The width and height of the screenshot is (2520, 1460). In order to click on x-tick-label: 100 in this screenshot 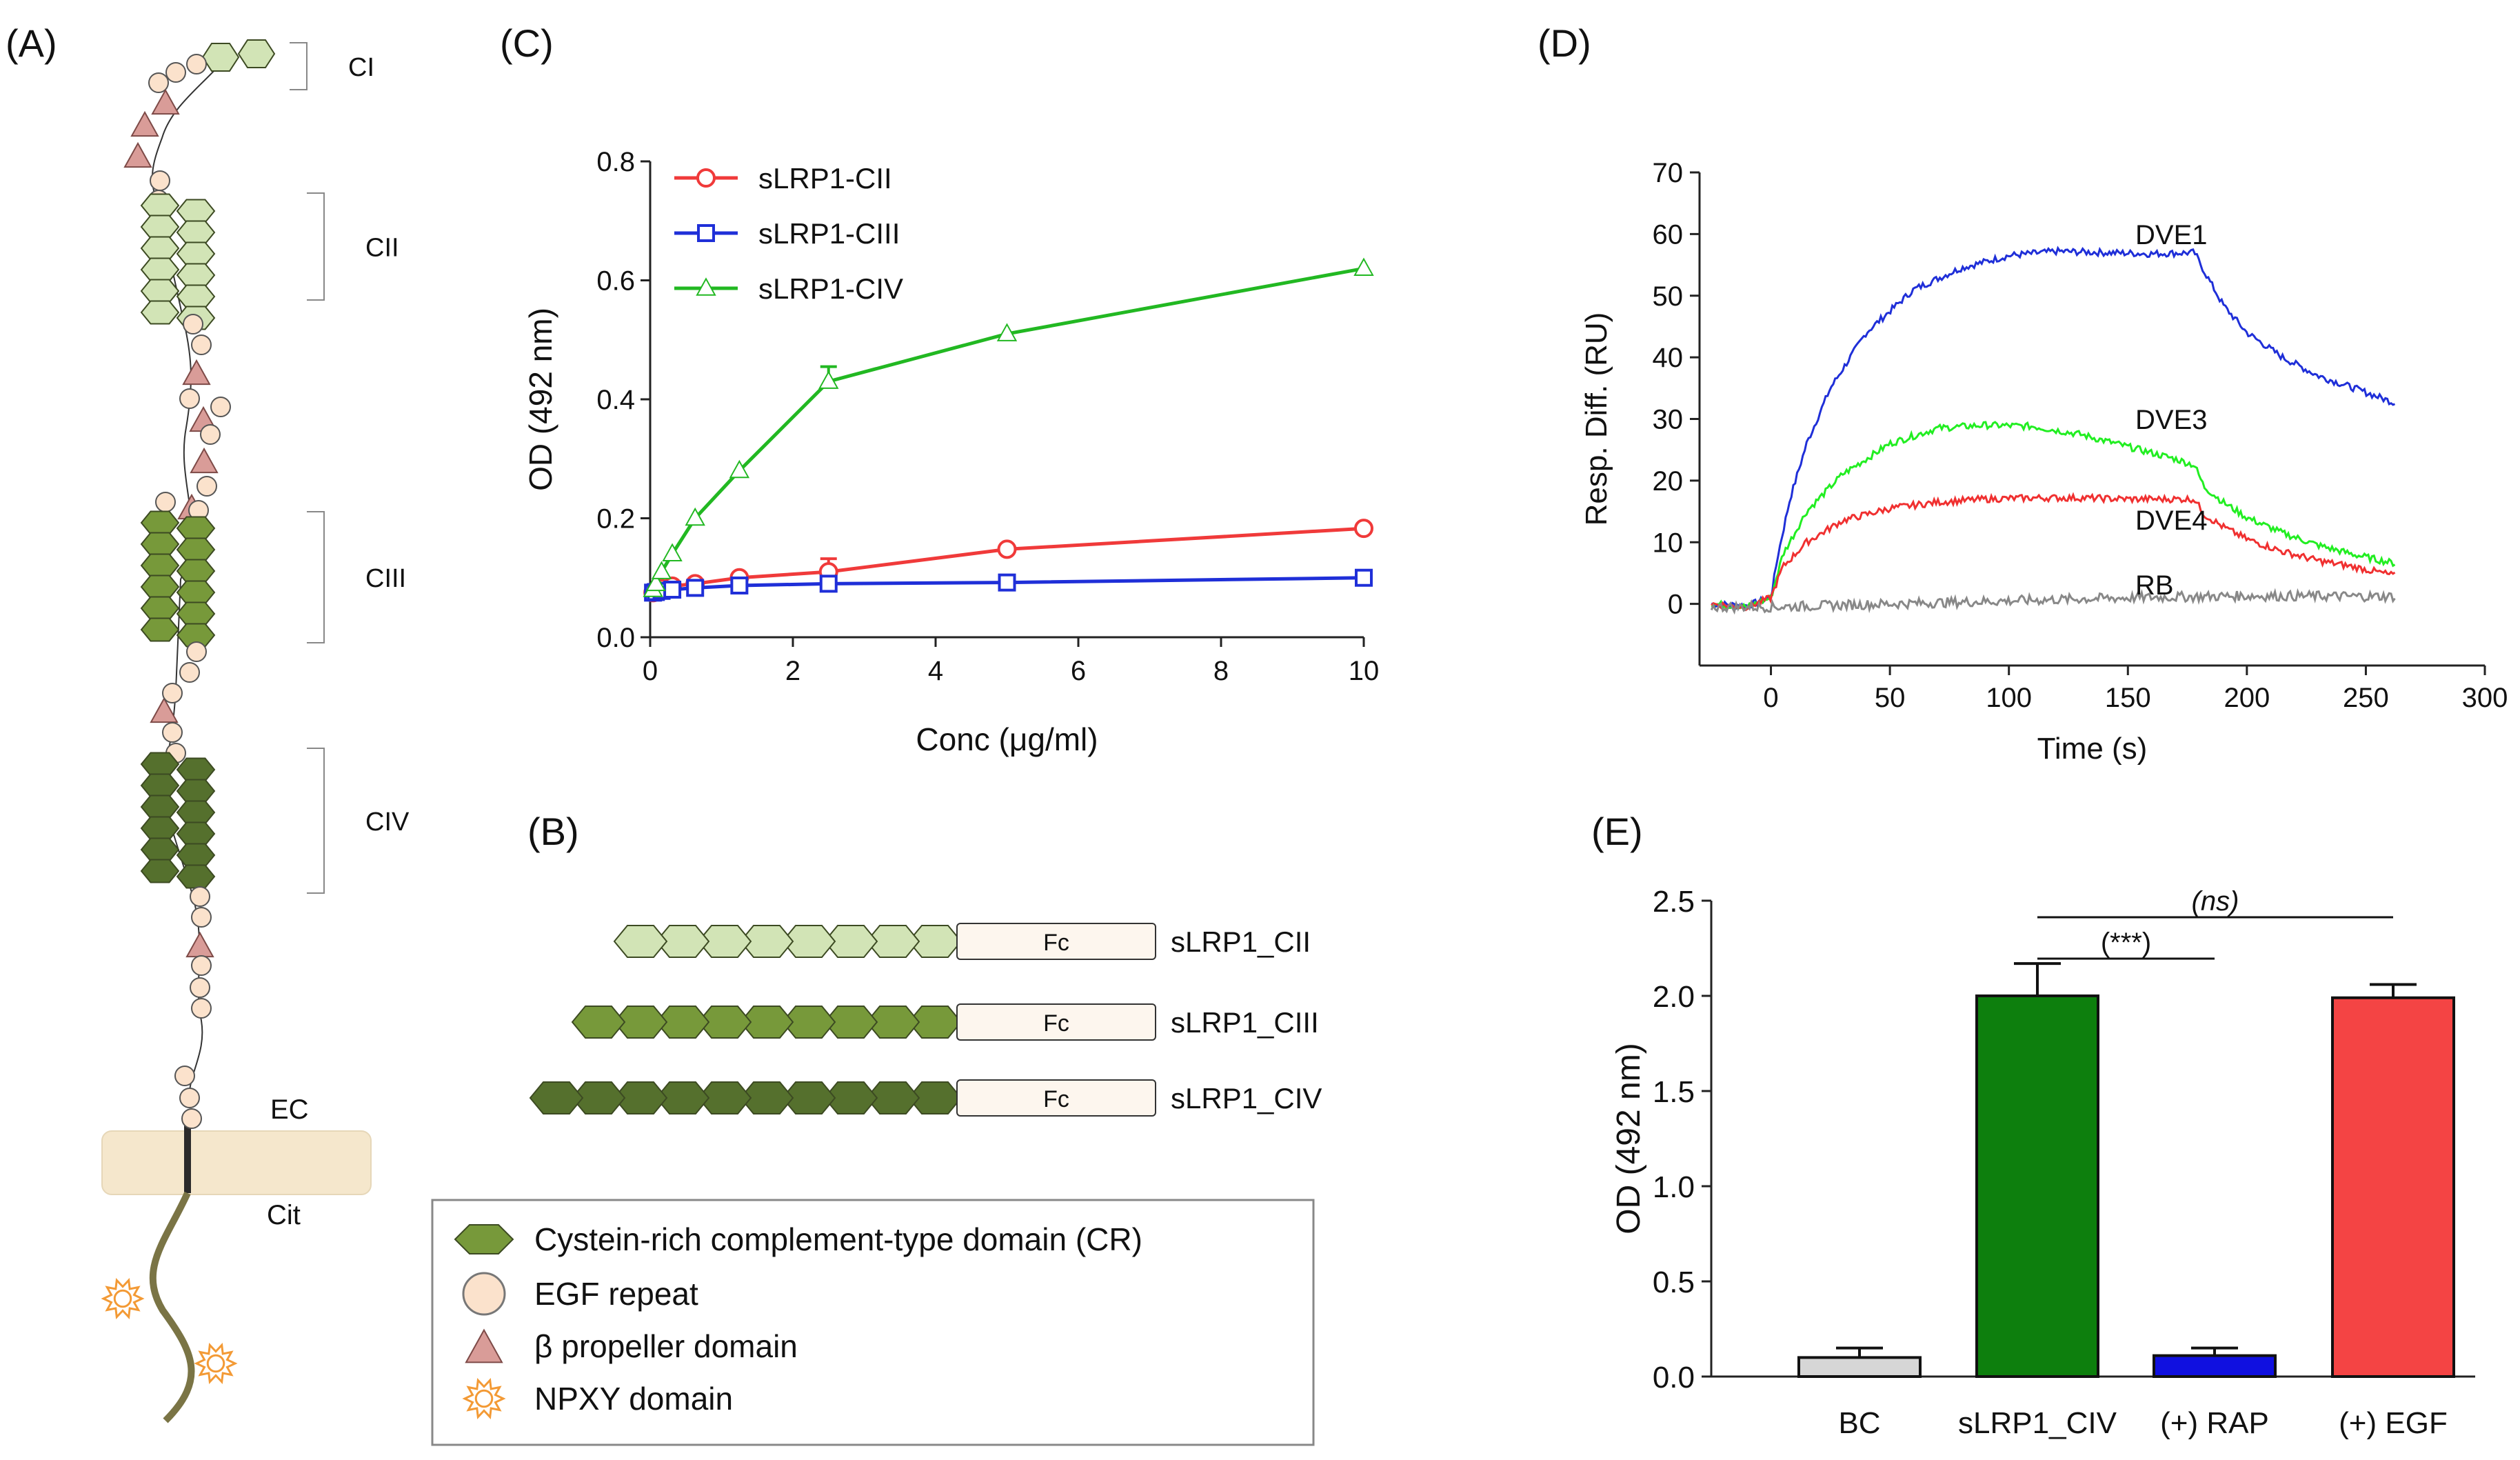, I will do `click(2009, 698)`.